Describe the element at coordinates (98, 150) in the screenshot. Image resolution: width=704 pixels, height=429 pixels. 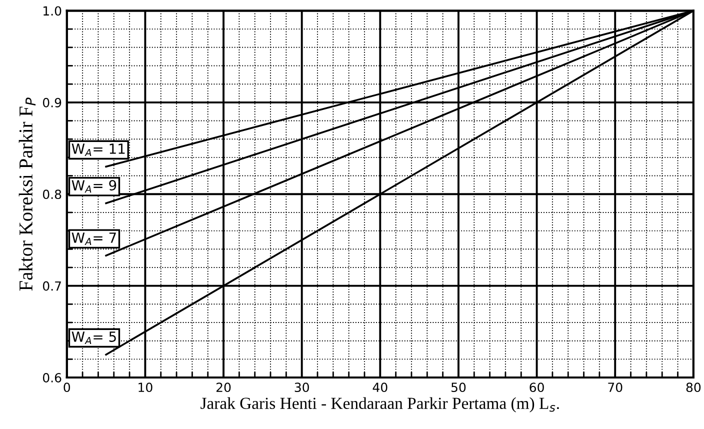
I see `series-label: W$_{A}$= 11` at that location.